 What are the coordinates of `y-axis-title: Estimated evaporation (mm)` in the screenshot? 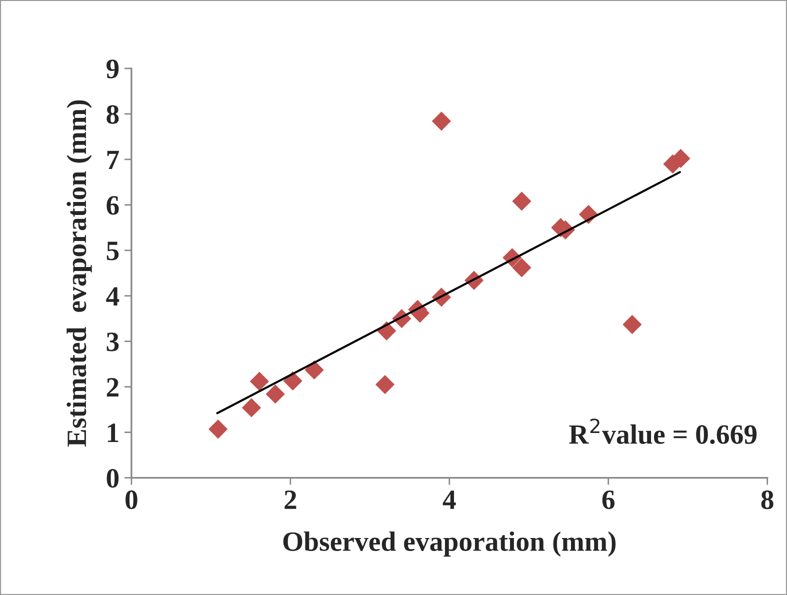 It's located at (79, 273).